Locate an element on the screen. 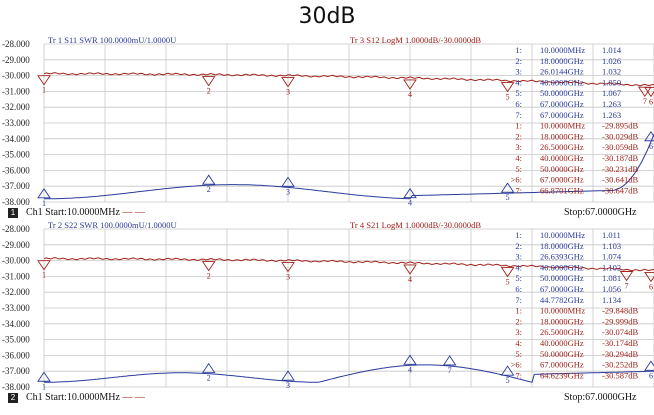  marker-list-blue-row: 7: 67.0000GHz 1.263 is located at coordinates (568, 115).